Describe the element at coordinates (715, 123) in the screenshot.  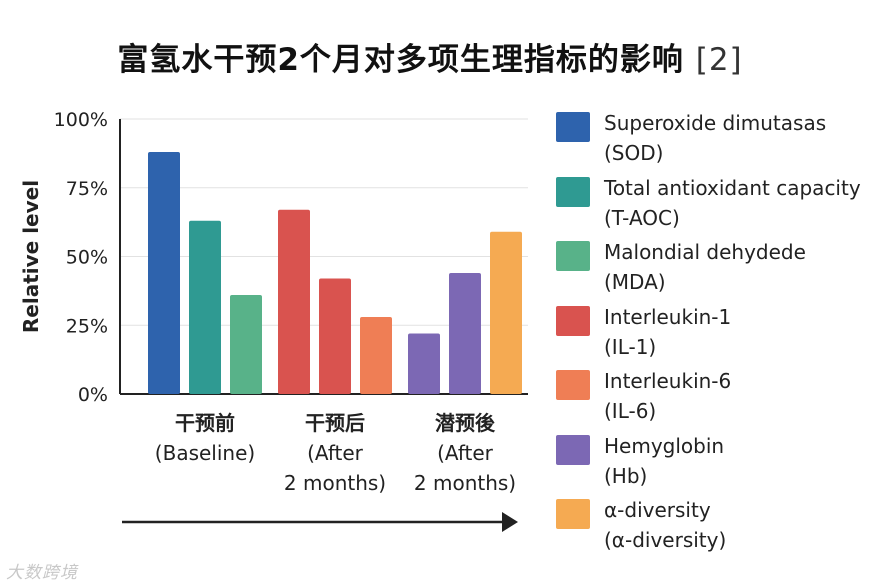
I see `legend-series-name: Superoxide dimutasas` at that location.